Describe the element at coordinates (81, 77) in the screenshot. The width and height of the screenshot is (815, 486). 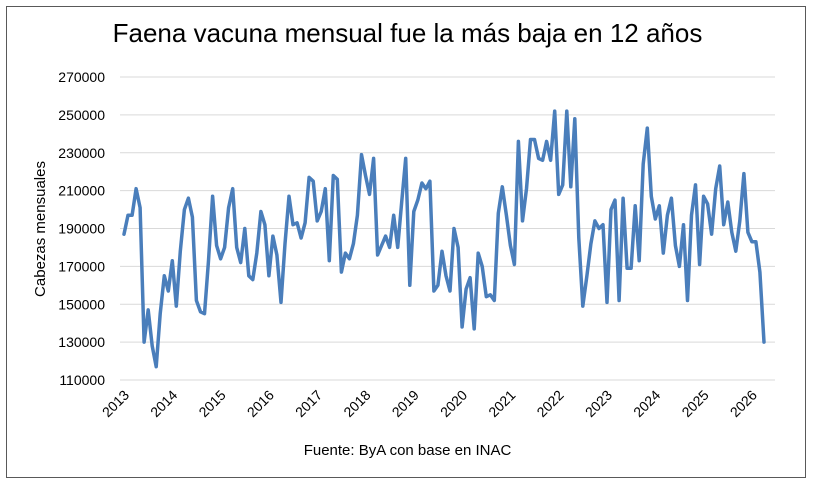
I see `y-tick-label: 270000` at that location.